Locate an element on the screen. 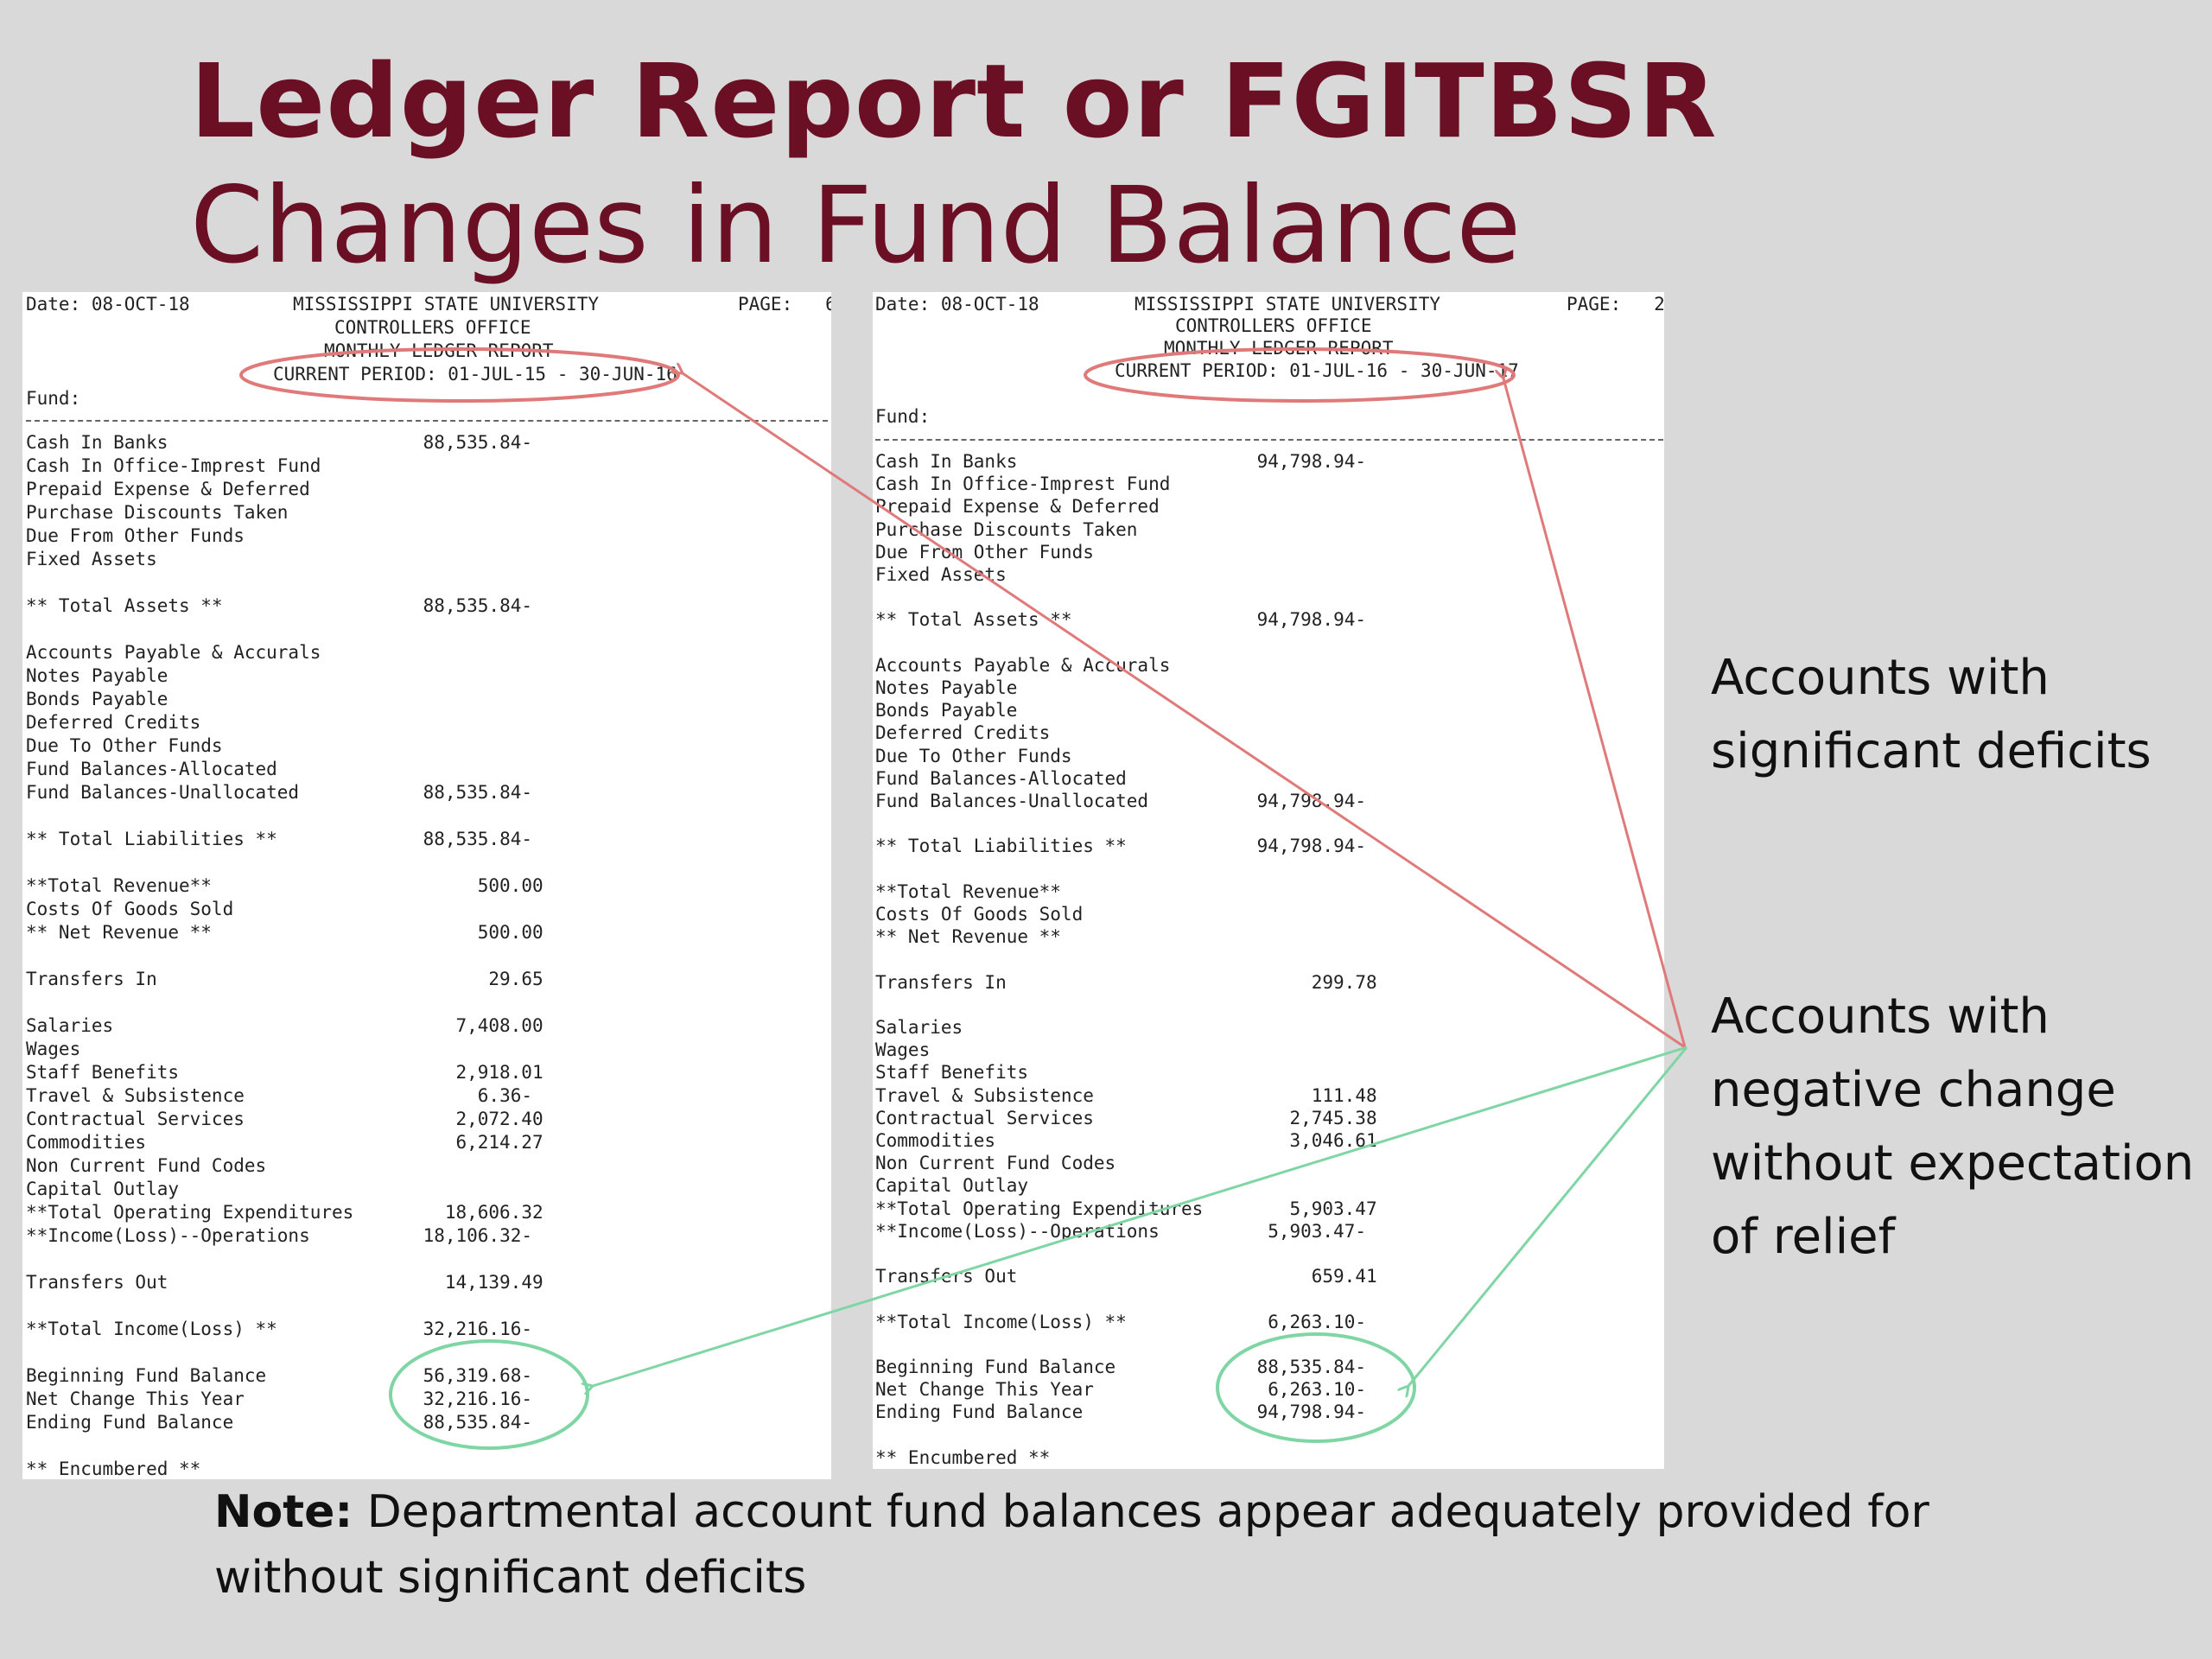 Image resolution: width=2212 pixels, height=1659 pixels. ledger-row-label: Commodities is located at coordinates (86, 1142).